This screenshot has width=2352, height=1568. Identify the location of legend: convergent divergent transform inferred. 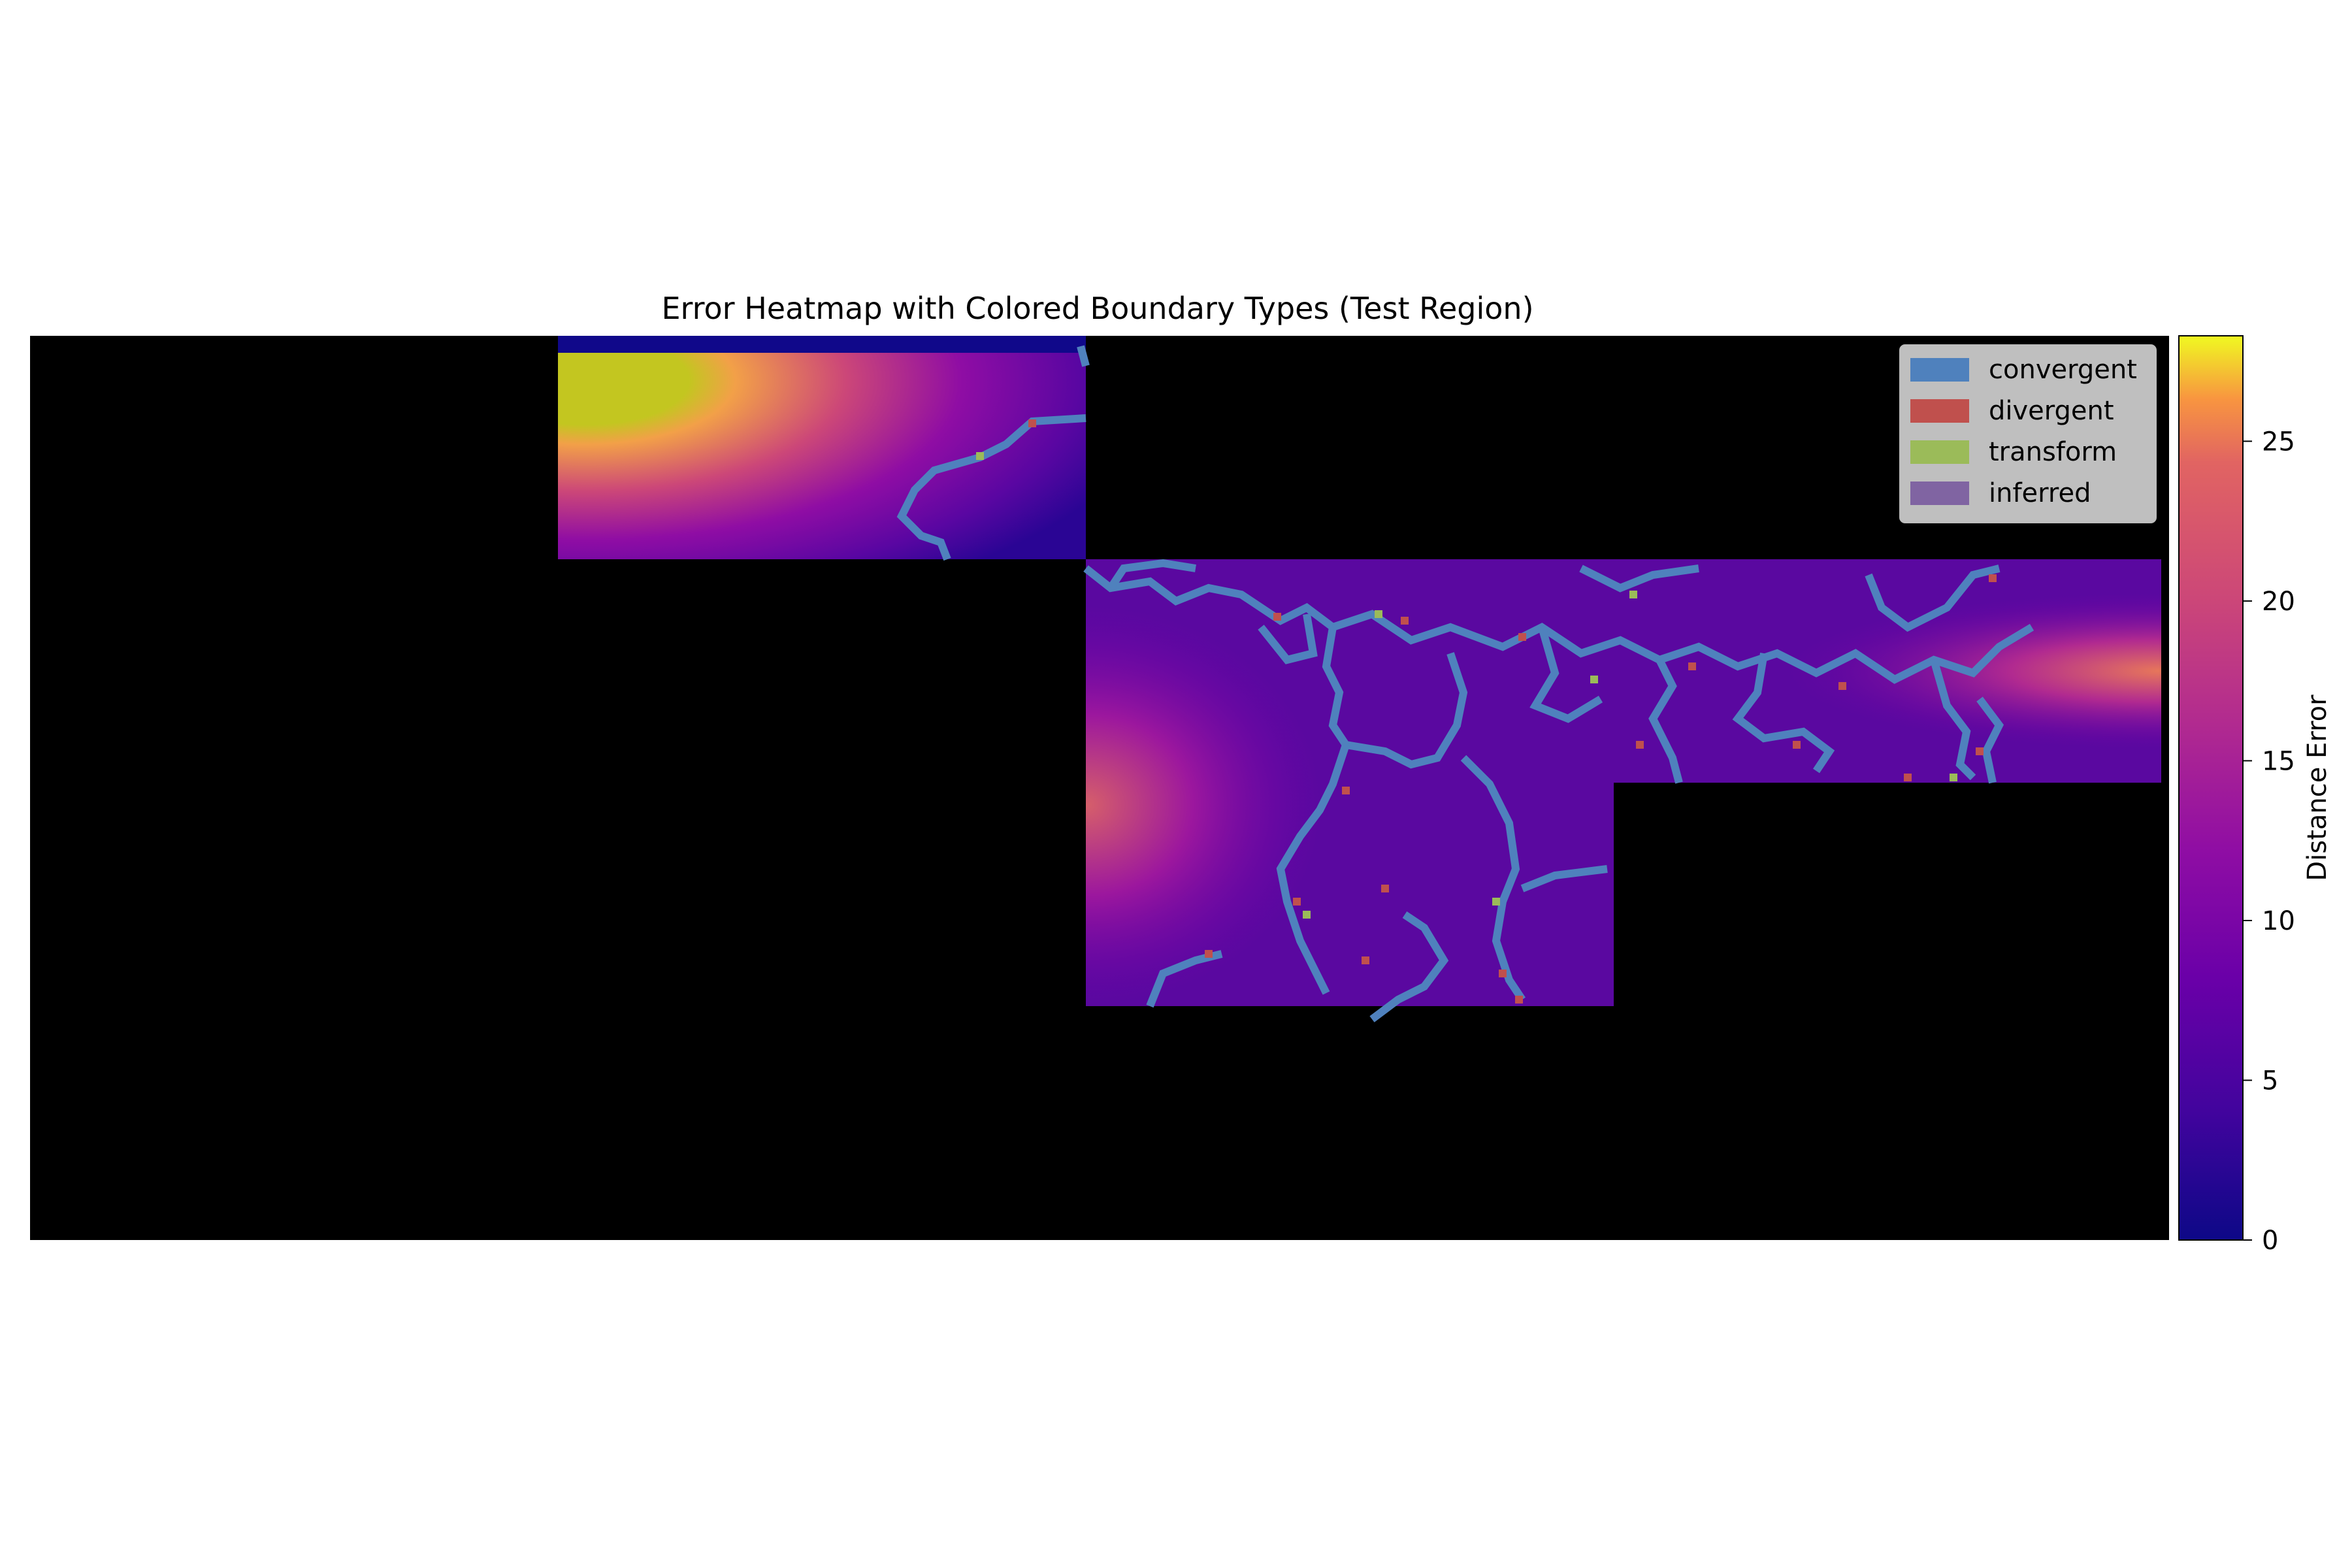
(2028, 433).